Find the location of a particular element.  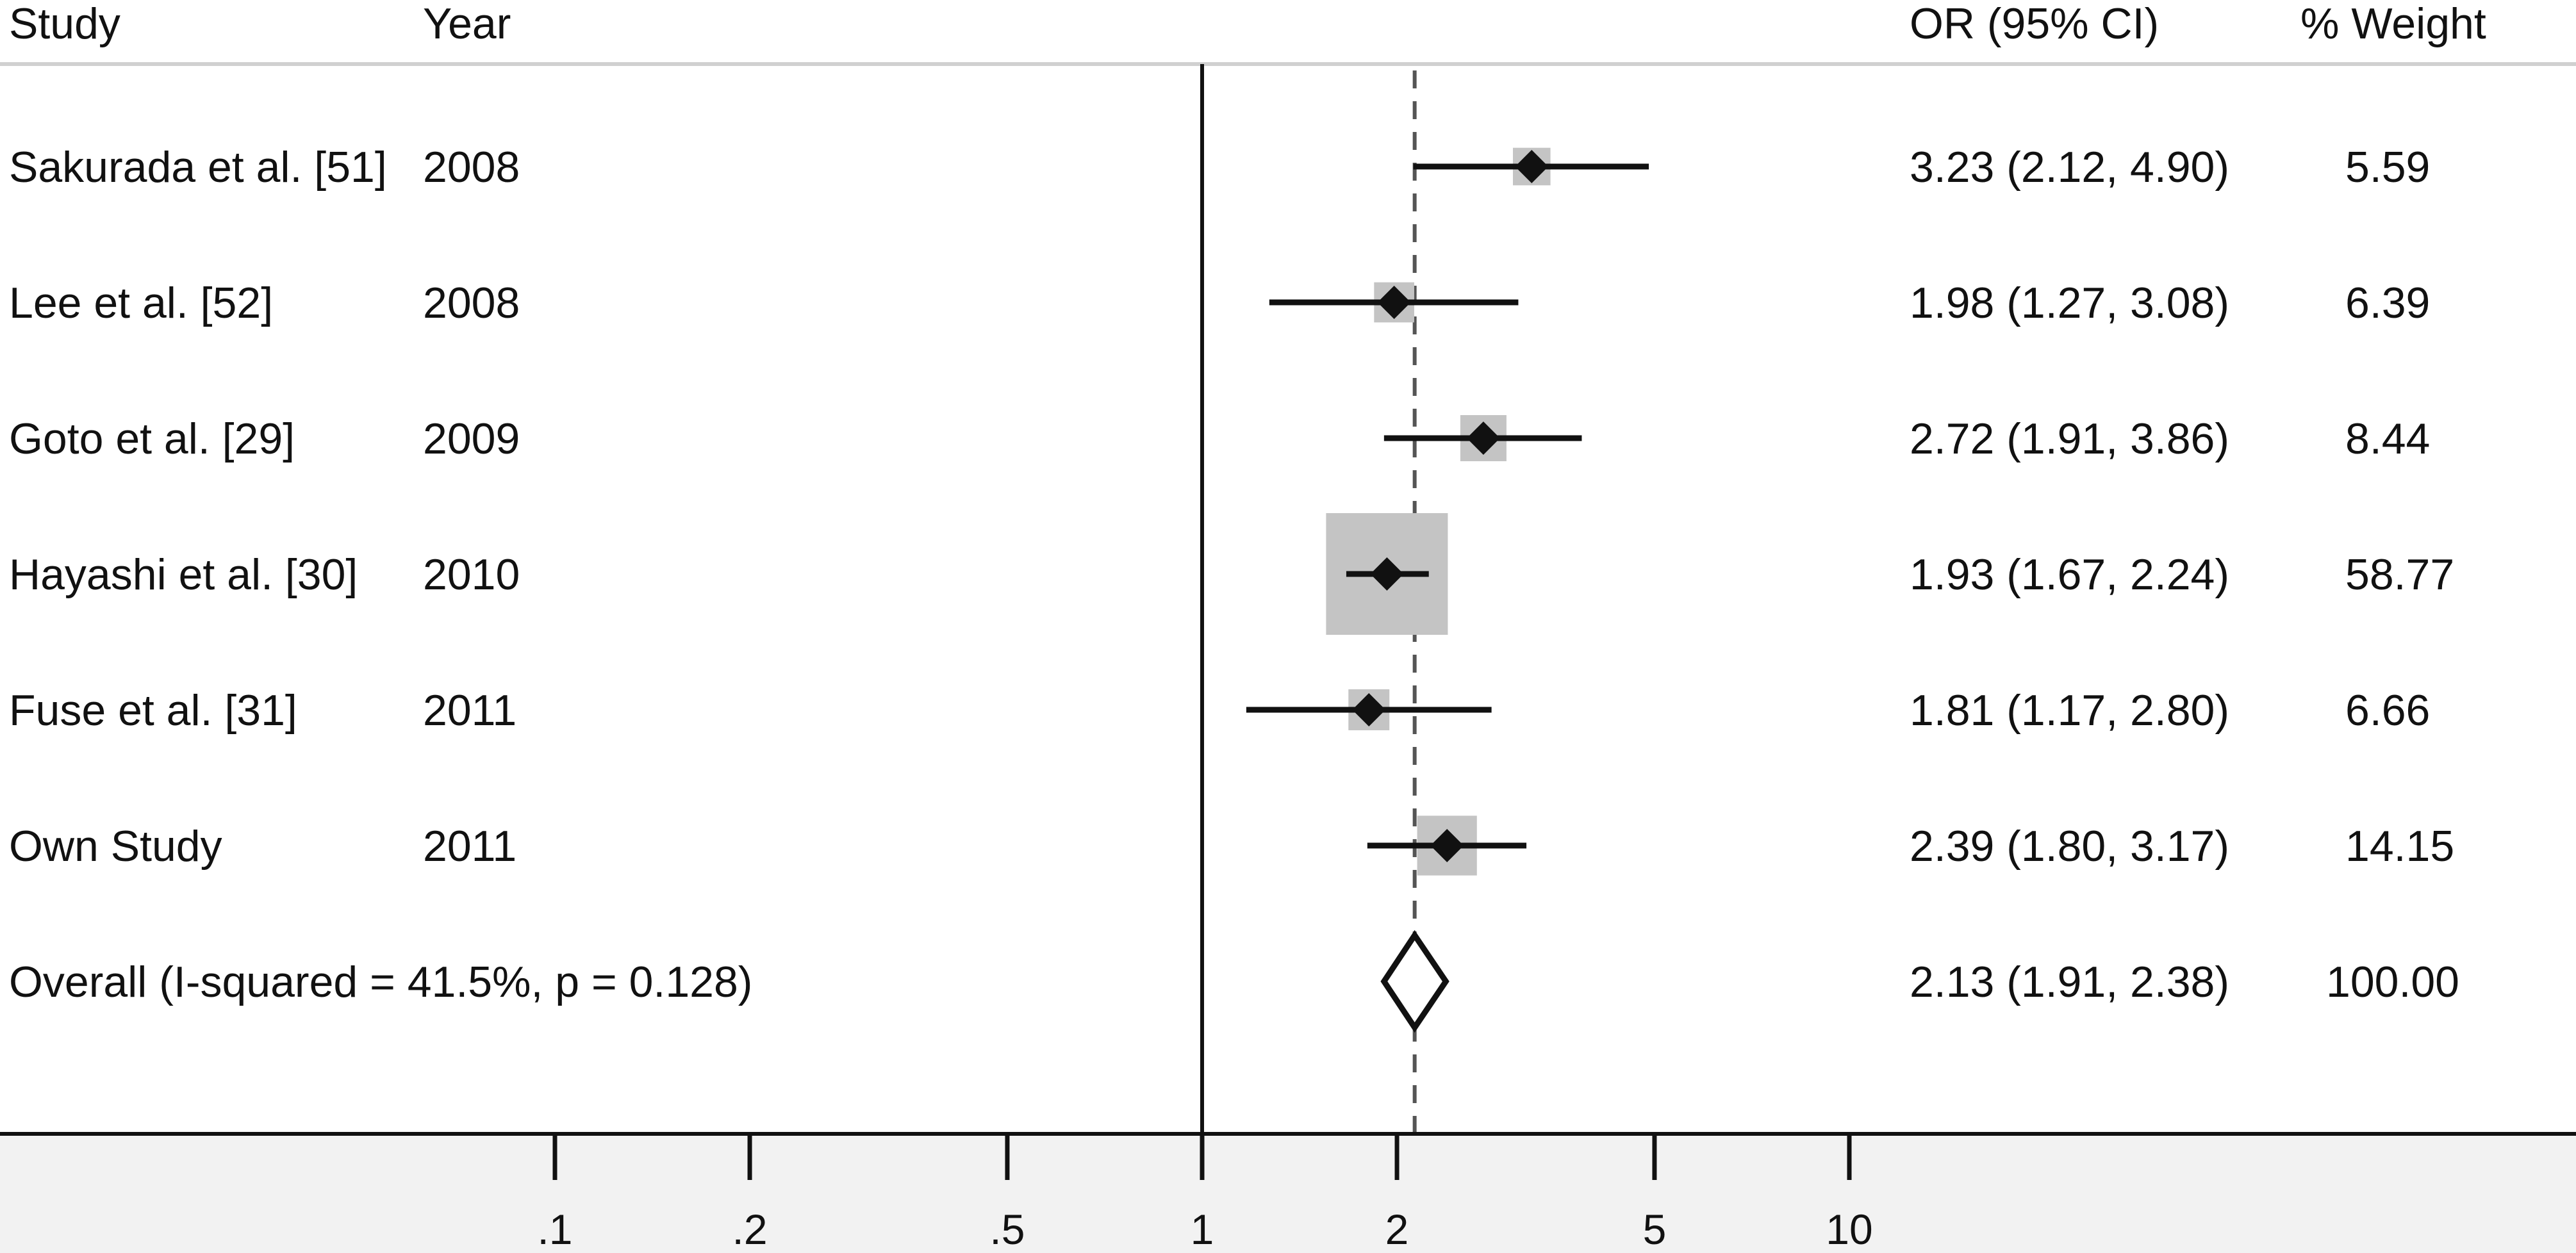

study-or-ci: 1.98 (1.27, 3.08) is located at coordinates (2069, 303).